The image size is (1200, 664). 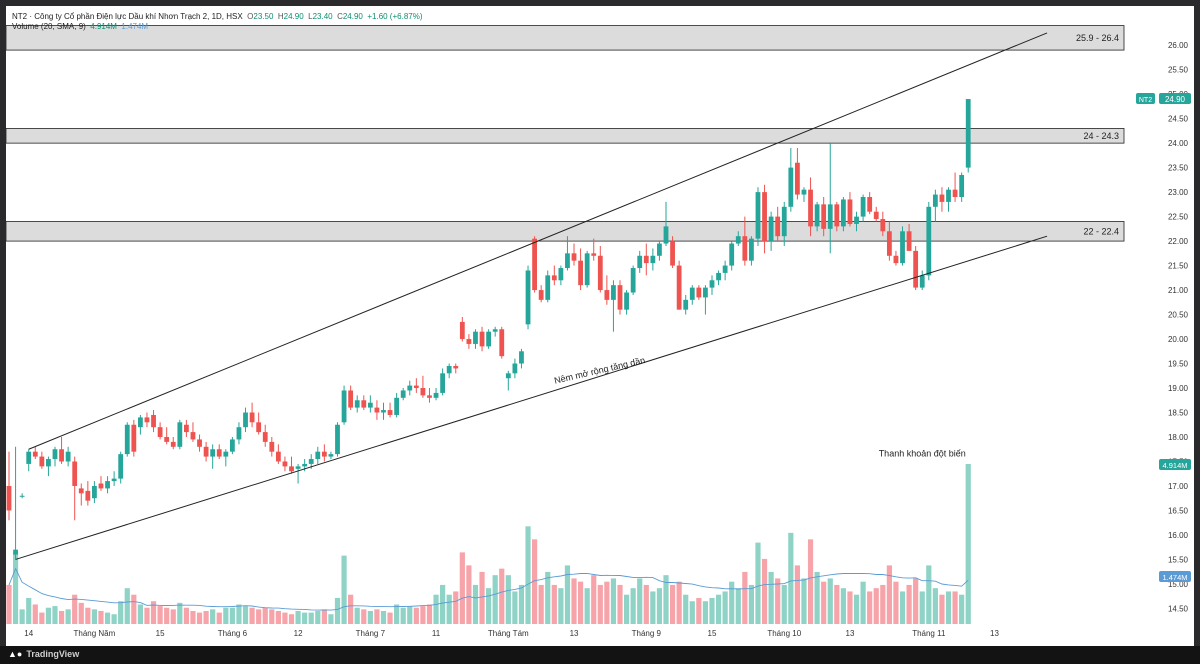 What do you see at coordinates (1178, 437) in the screenshot?
I see `y-tick-label: 18.00` at bounding box center [1178, 437].